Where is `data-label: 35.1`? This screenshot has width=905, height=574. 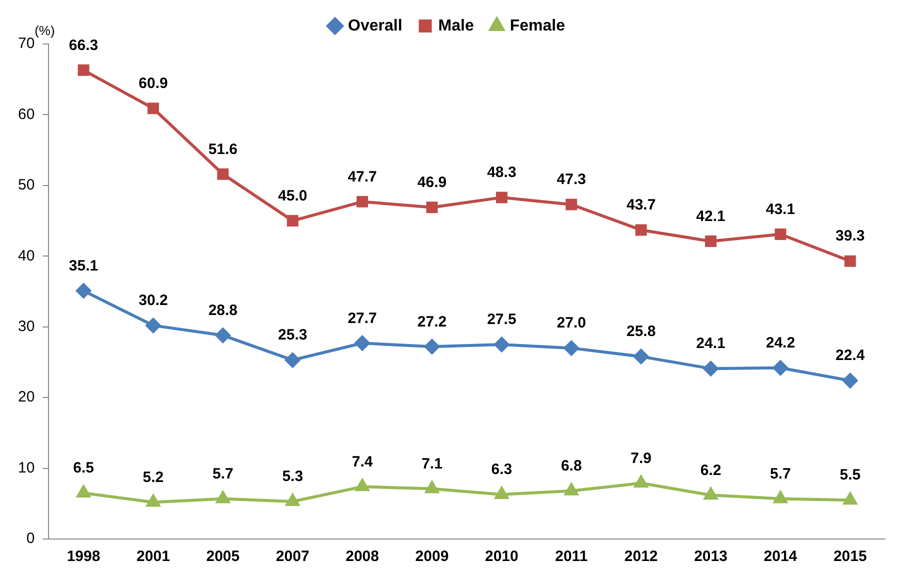 data-label: 35.1 is located at coordinates (83, 265).